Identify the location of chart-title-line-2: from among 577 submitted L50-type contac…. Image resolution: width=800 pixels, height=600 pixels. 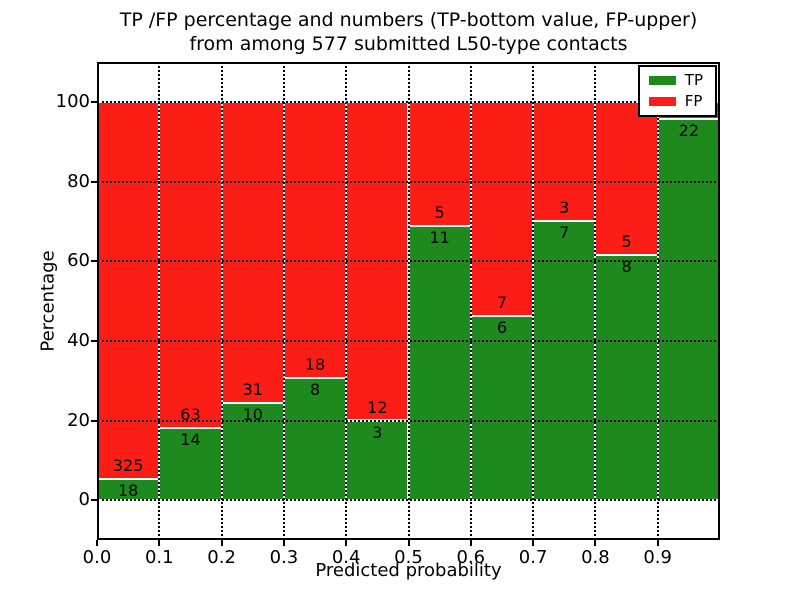
(408, 44).